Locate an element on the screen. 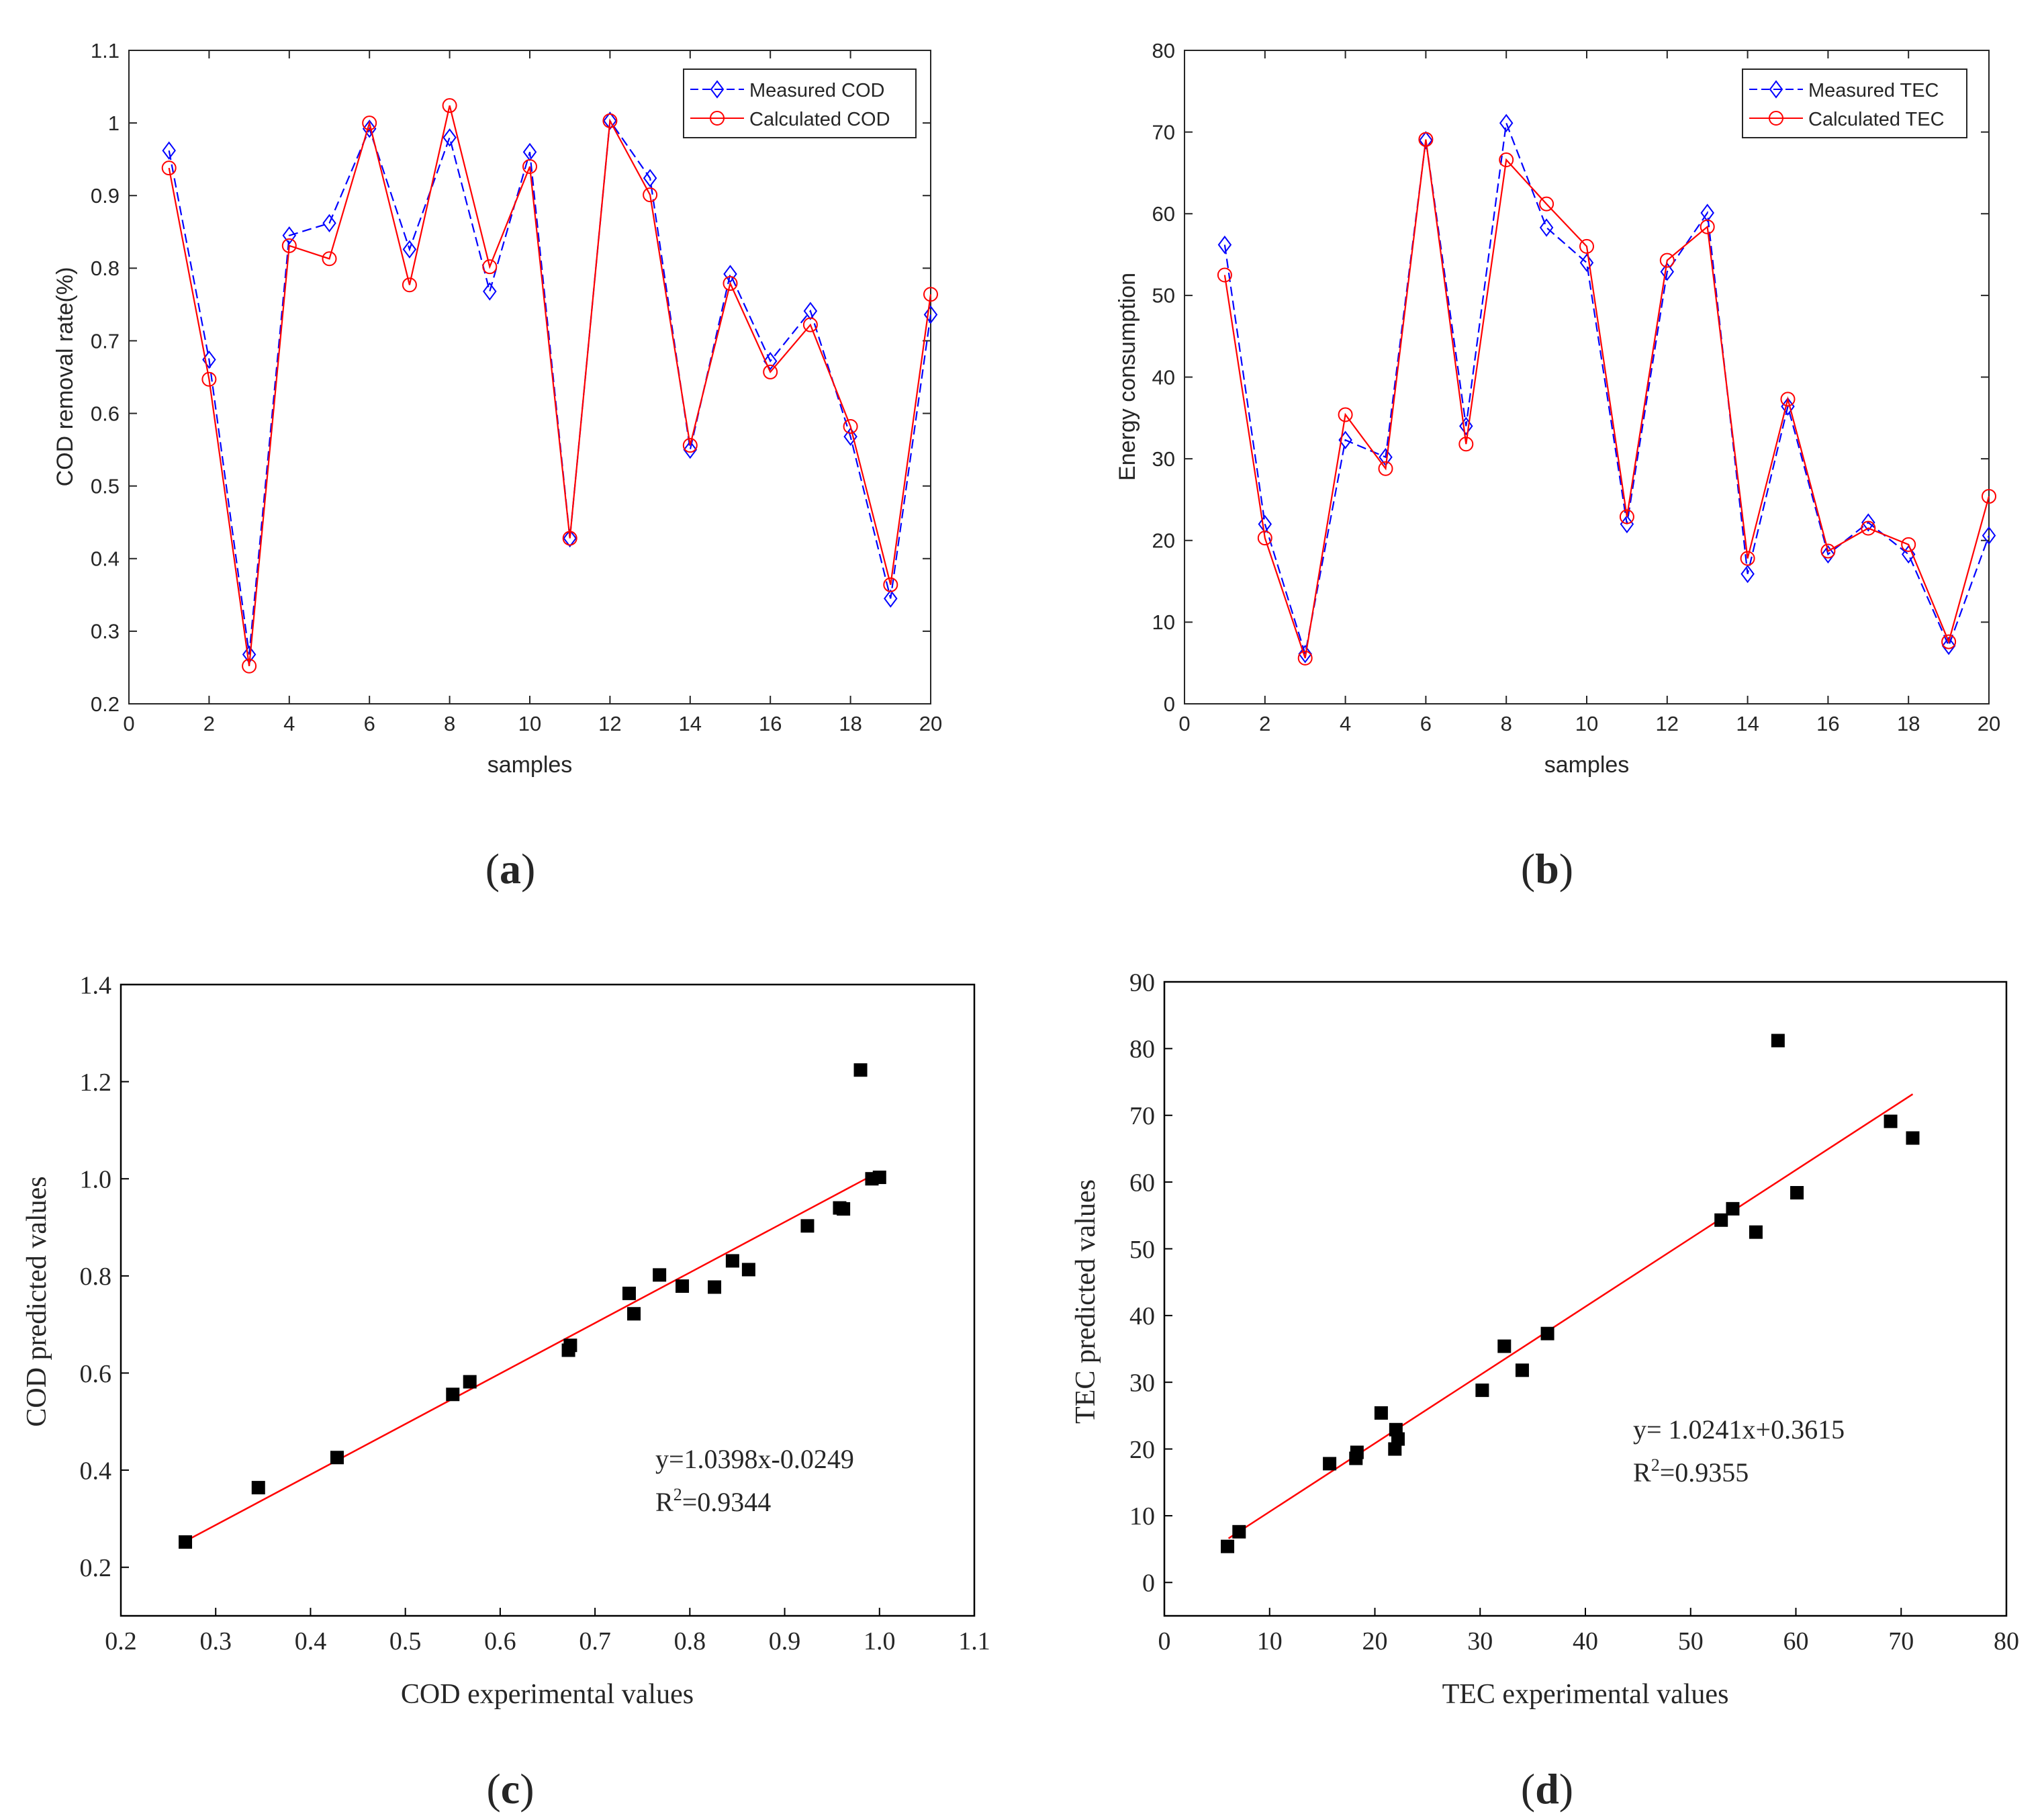  chart-b-xtick-label: 16 is located at coordinates (1827, 723).